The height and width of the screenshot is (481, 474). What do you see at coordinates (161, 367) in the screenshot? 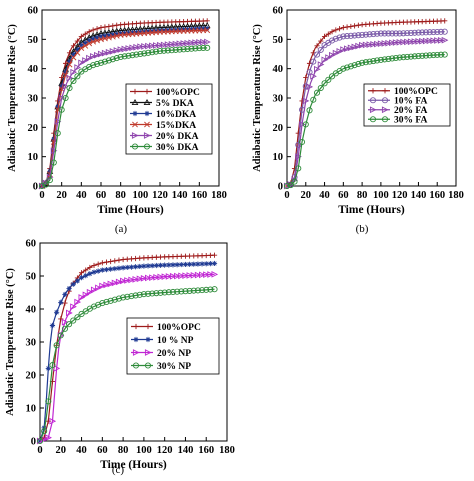
I see `legend-entry: 30% NP` at bounding box center [161, 367].